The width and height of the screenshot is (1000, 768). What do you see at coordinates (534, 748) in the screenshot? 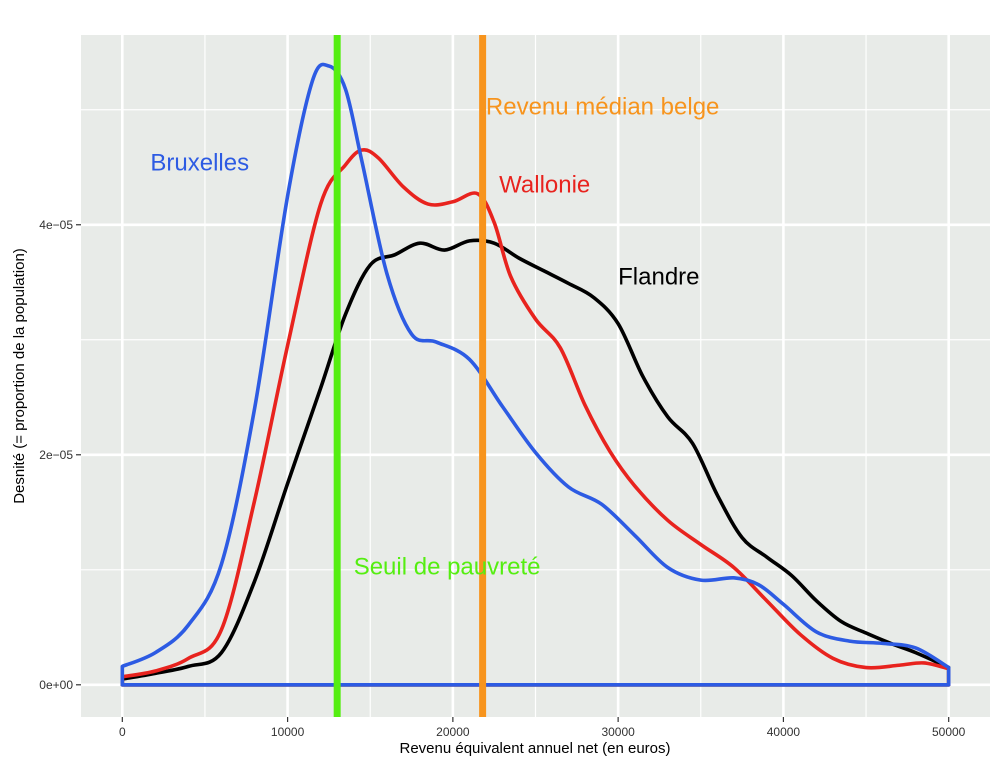
I see `x-axis-title: Revenu équivalent annuel net (en euros)` at bounding box center [534, 748].